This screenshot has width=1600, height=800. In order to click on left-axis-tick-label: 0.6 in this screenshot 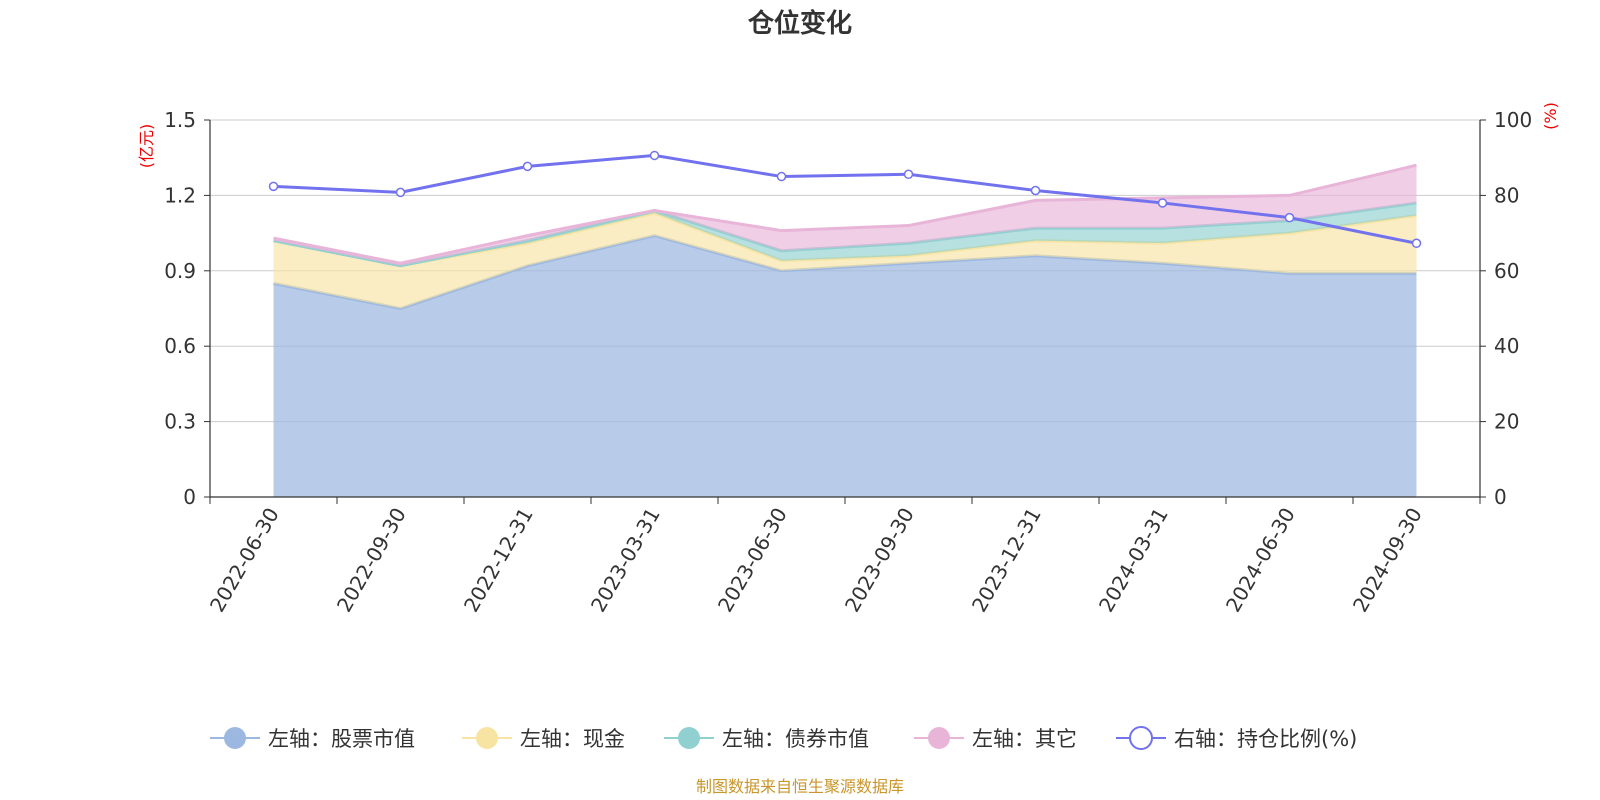, I will do `click(180, 346)`.